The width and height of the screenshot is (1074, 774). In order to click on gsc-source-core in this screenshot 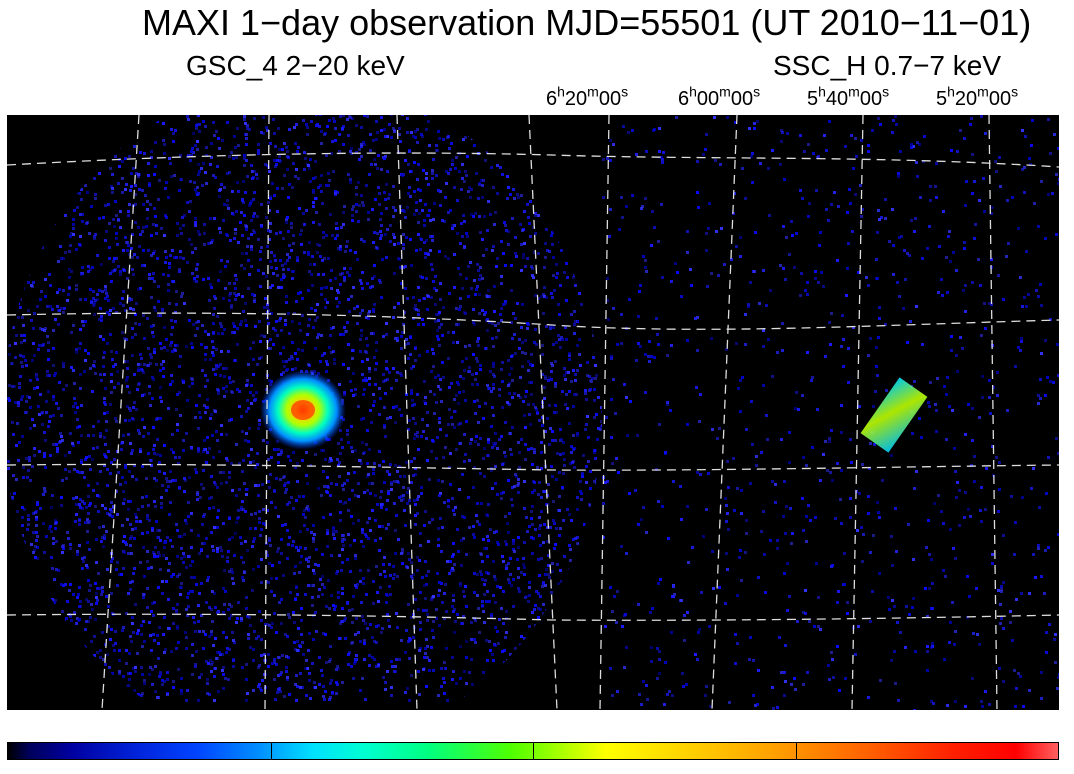, I will do `click(303, 410)`.